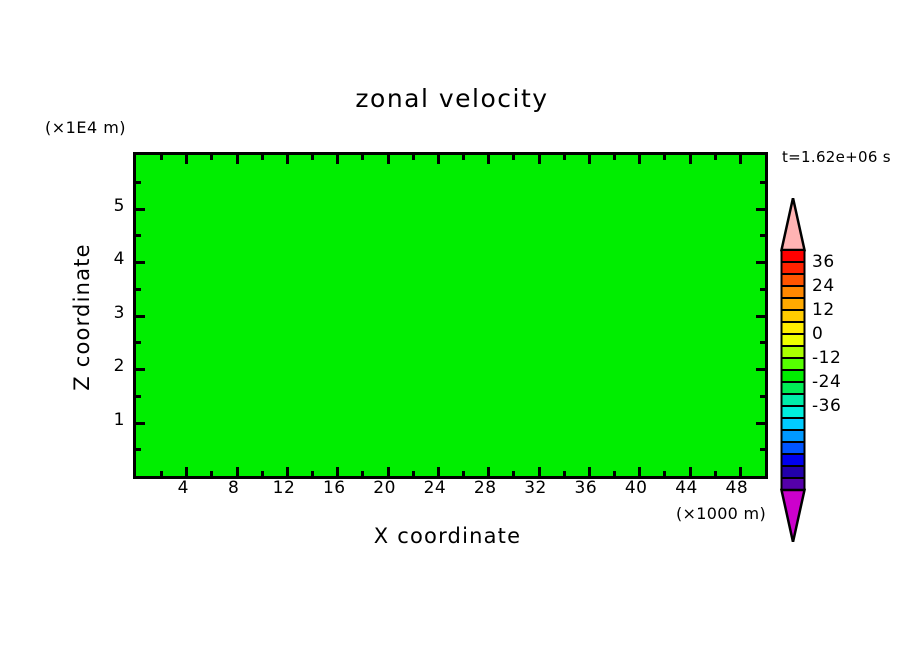  What do you see at coordinates (836, 157) in the screenshot?
I see `timestamp-label: t=1.62e+06 s` at bounding box center [836, 157].